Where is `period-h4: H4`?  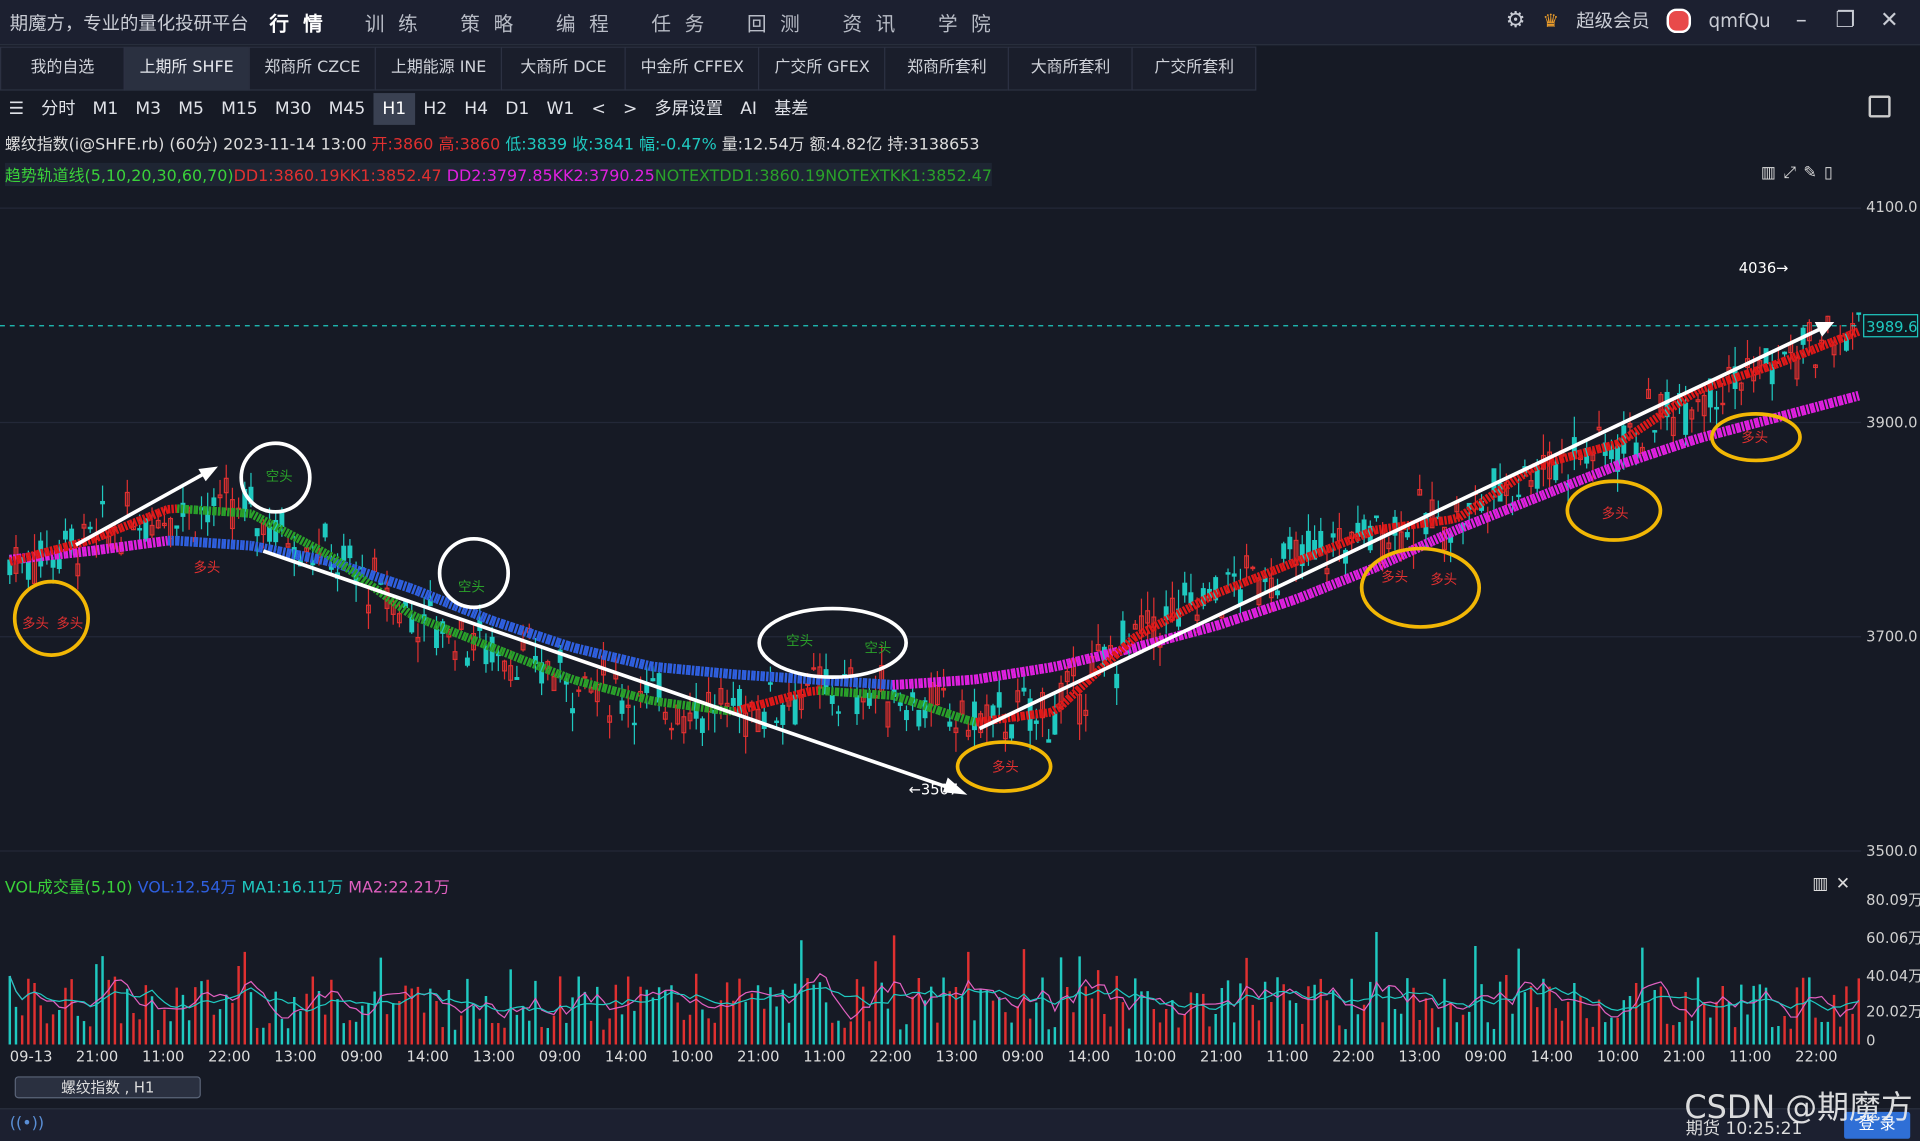
period-h4: H4 is located at coordinates (476, 109).